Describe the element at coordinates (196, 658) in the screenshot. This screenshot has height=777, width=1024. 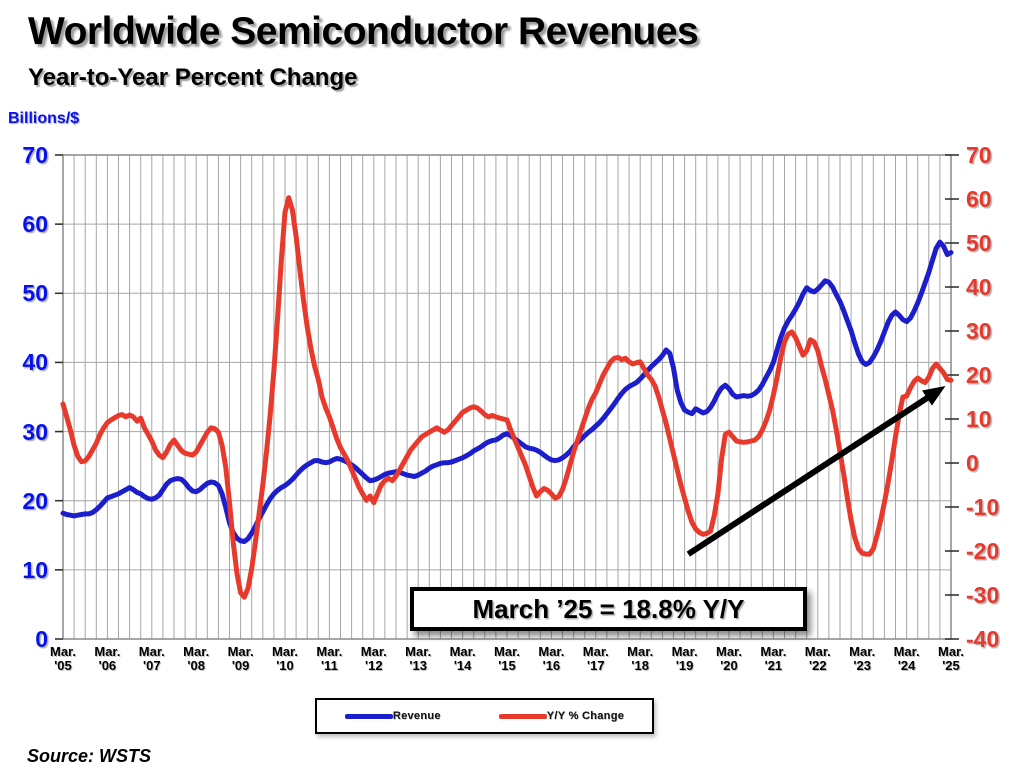
I see `x-axis-tick-label: Mar. '08` at that location.